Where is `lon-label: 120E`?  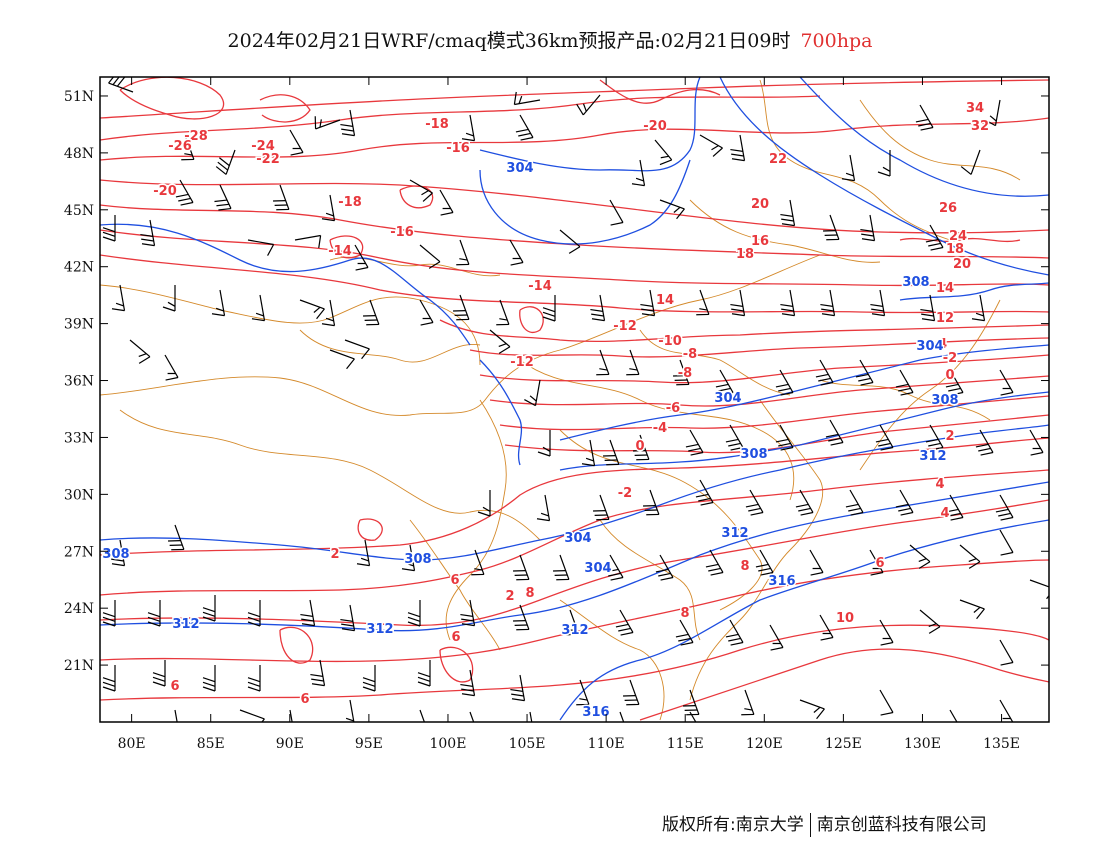
lon-label: 120E is located at coordinates (764, 744).